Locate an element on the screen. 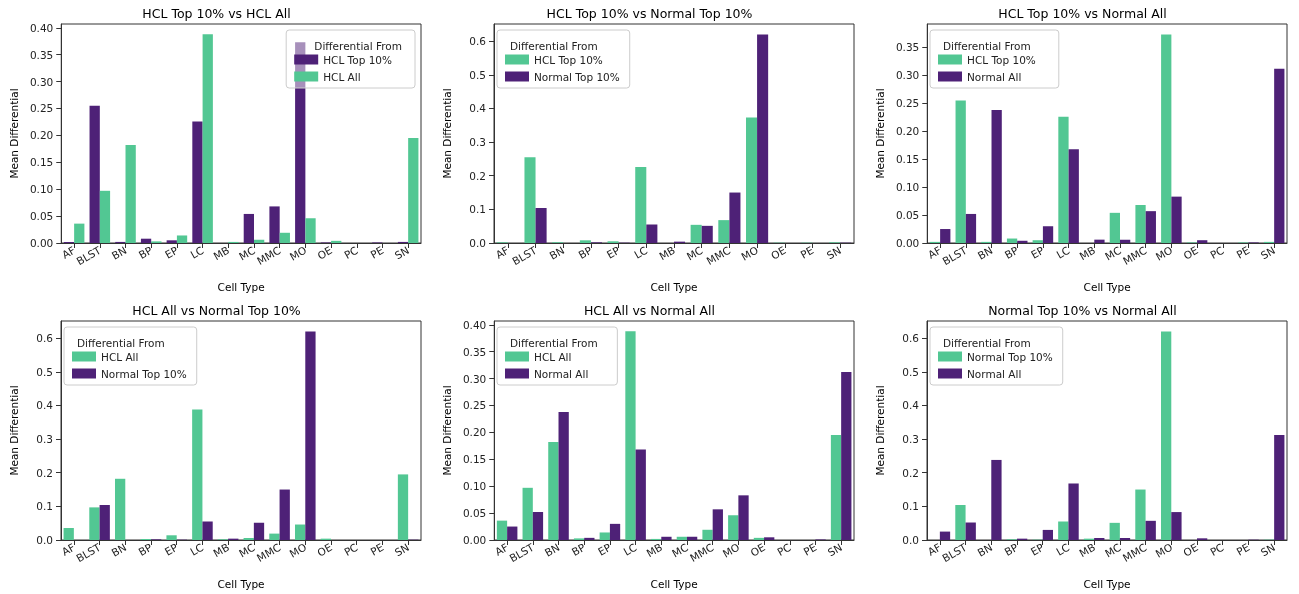 The image size is (1299, 594). x-tick-label: AF is located at coordinates (934, 549).